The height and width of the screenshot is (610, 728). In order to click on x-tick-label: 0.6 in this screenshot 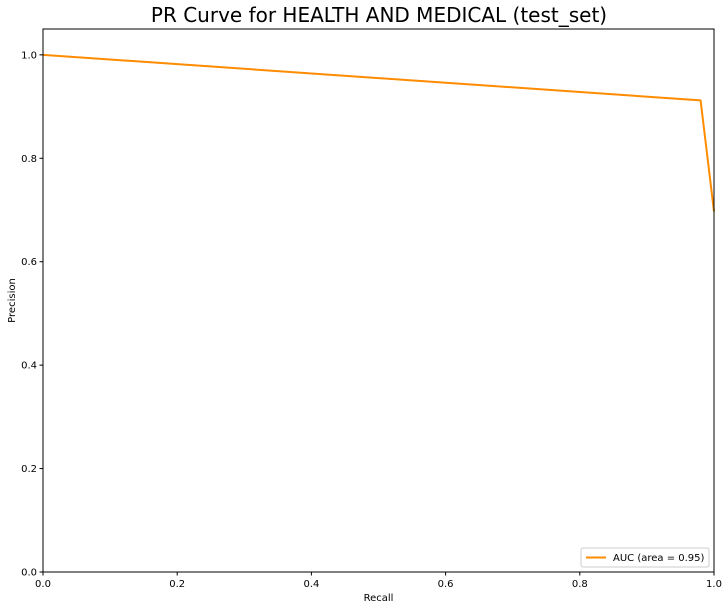, I will do `click(446, 584)`.